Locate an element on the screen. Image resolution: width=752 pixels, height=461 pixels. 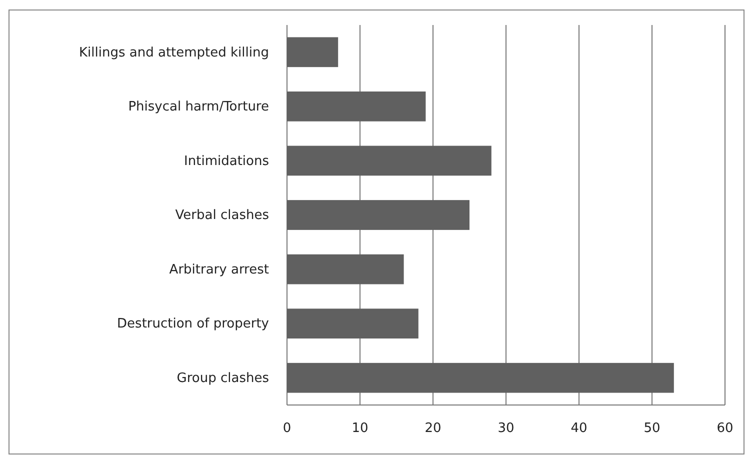
x-tick-label: 60 is located at coordinates (725, 428).